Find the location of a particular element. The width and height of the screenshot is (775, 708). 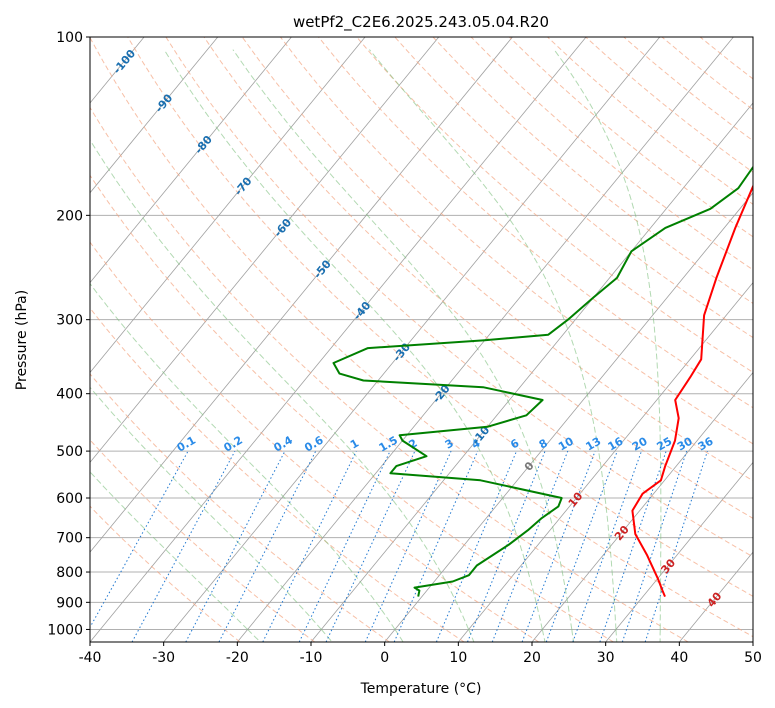

y-tick-label: 500 is located at coordinates (69, 452).